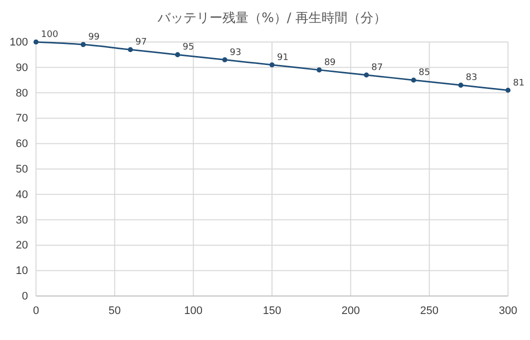  What do you see at coordinates (188, 47) in the screenshot?
I see `data-label: 95` at bounding box center [188, 47].